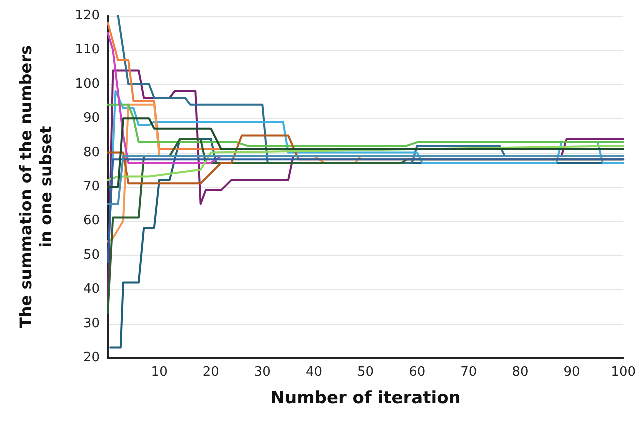  Describe the element at coordinates (623, 372) in the screenshot. I see `x-tick-label: 100` at that location.